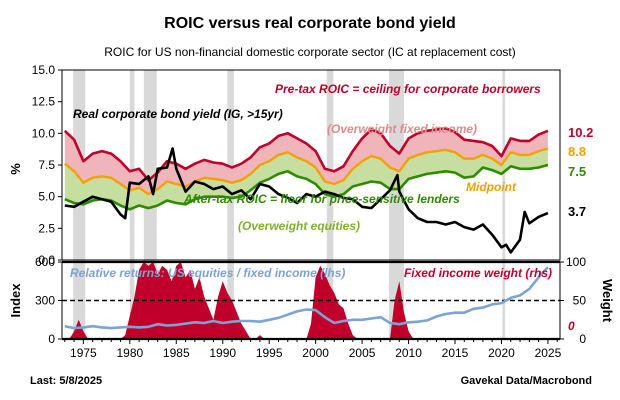  What do you see at coordinates (46, 197) in the screenshot?
I see `y-tick-label: 5.0` at bounding box center [46, 197].